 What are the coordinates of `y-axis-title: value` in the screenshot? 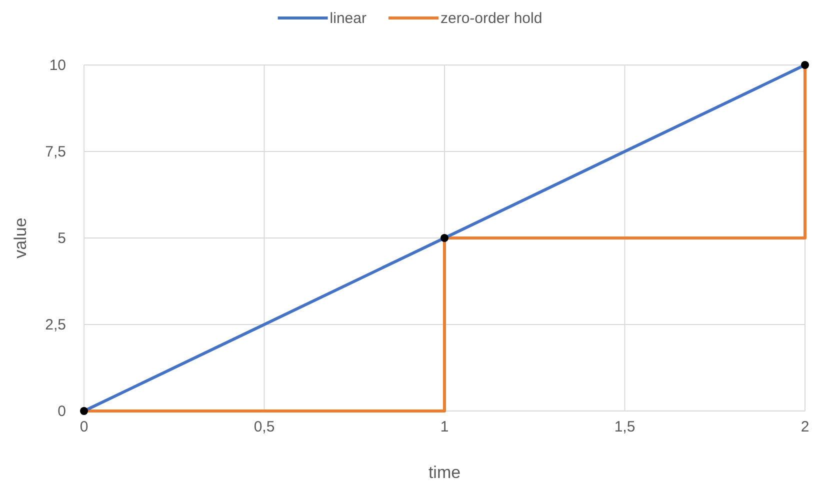 It's located at (20, 238).